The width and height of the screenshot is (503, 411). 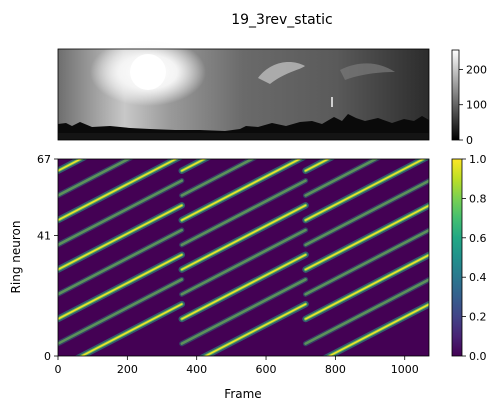 I want to click on x-tick-label: 200, so click(x=127, y=369).